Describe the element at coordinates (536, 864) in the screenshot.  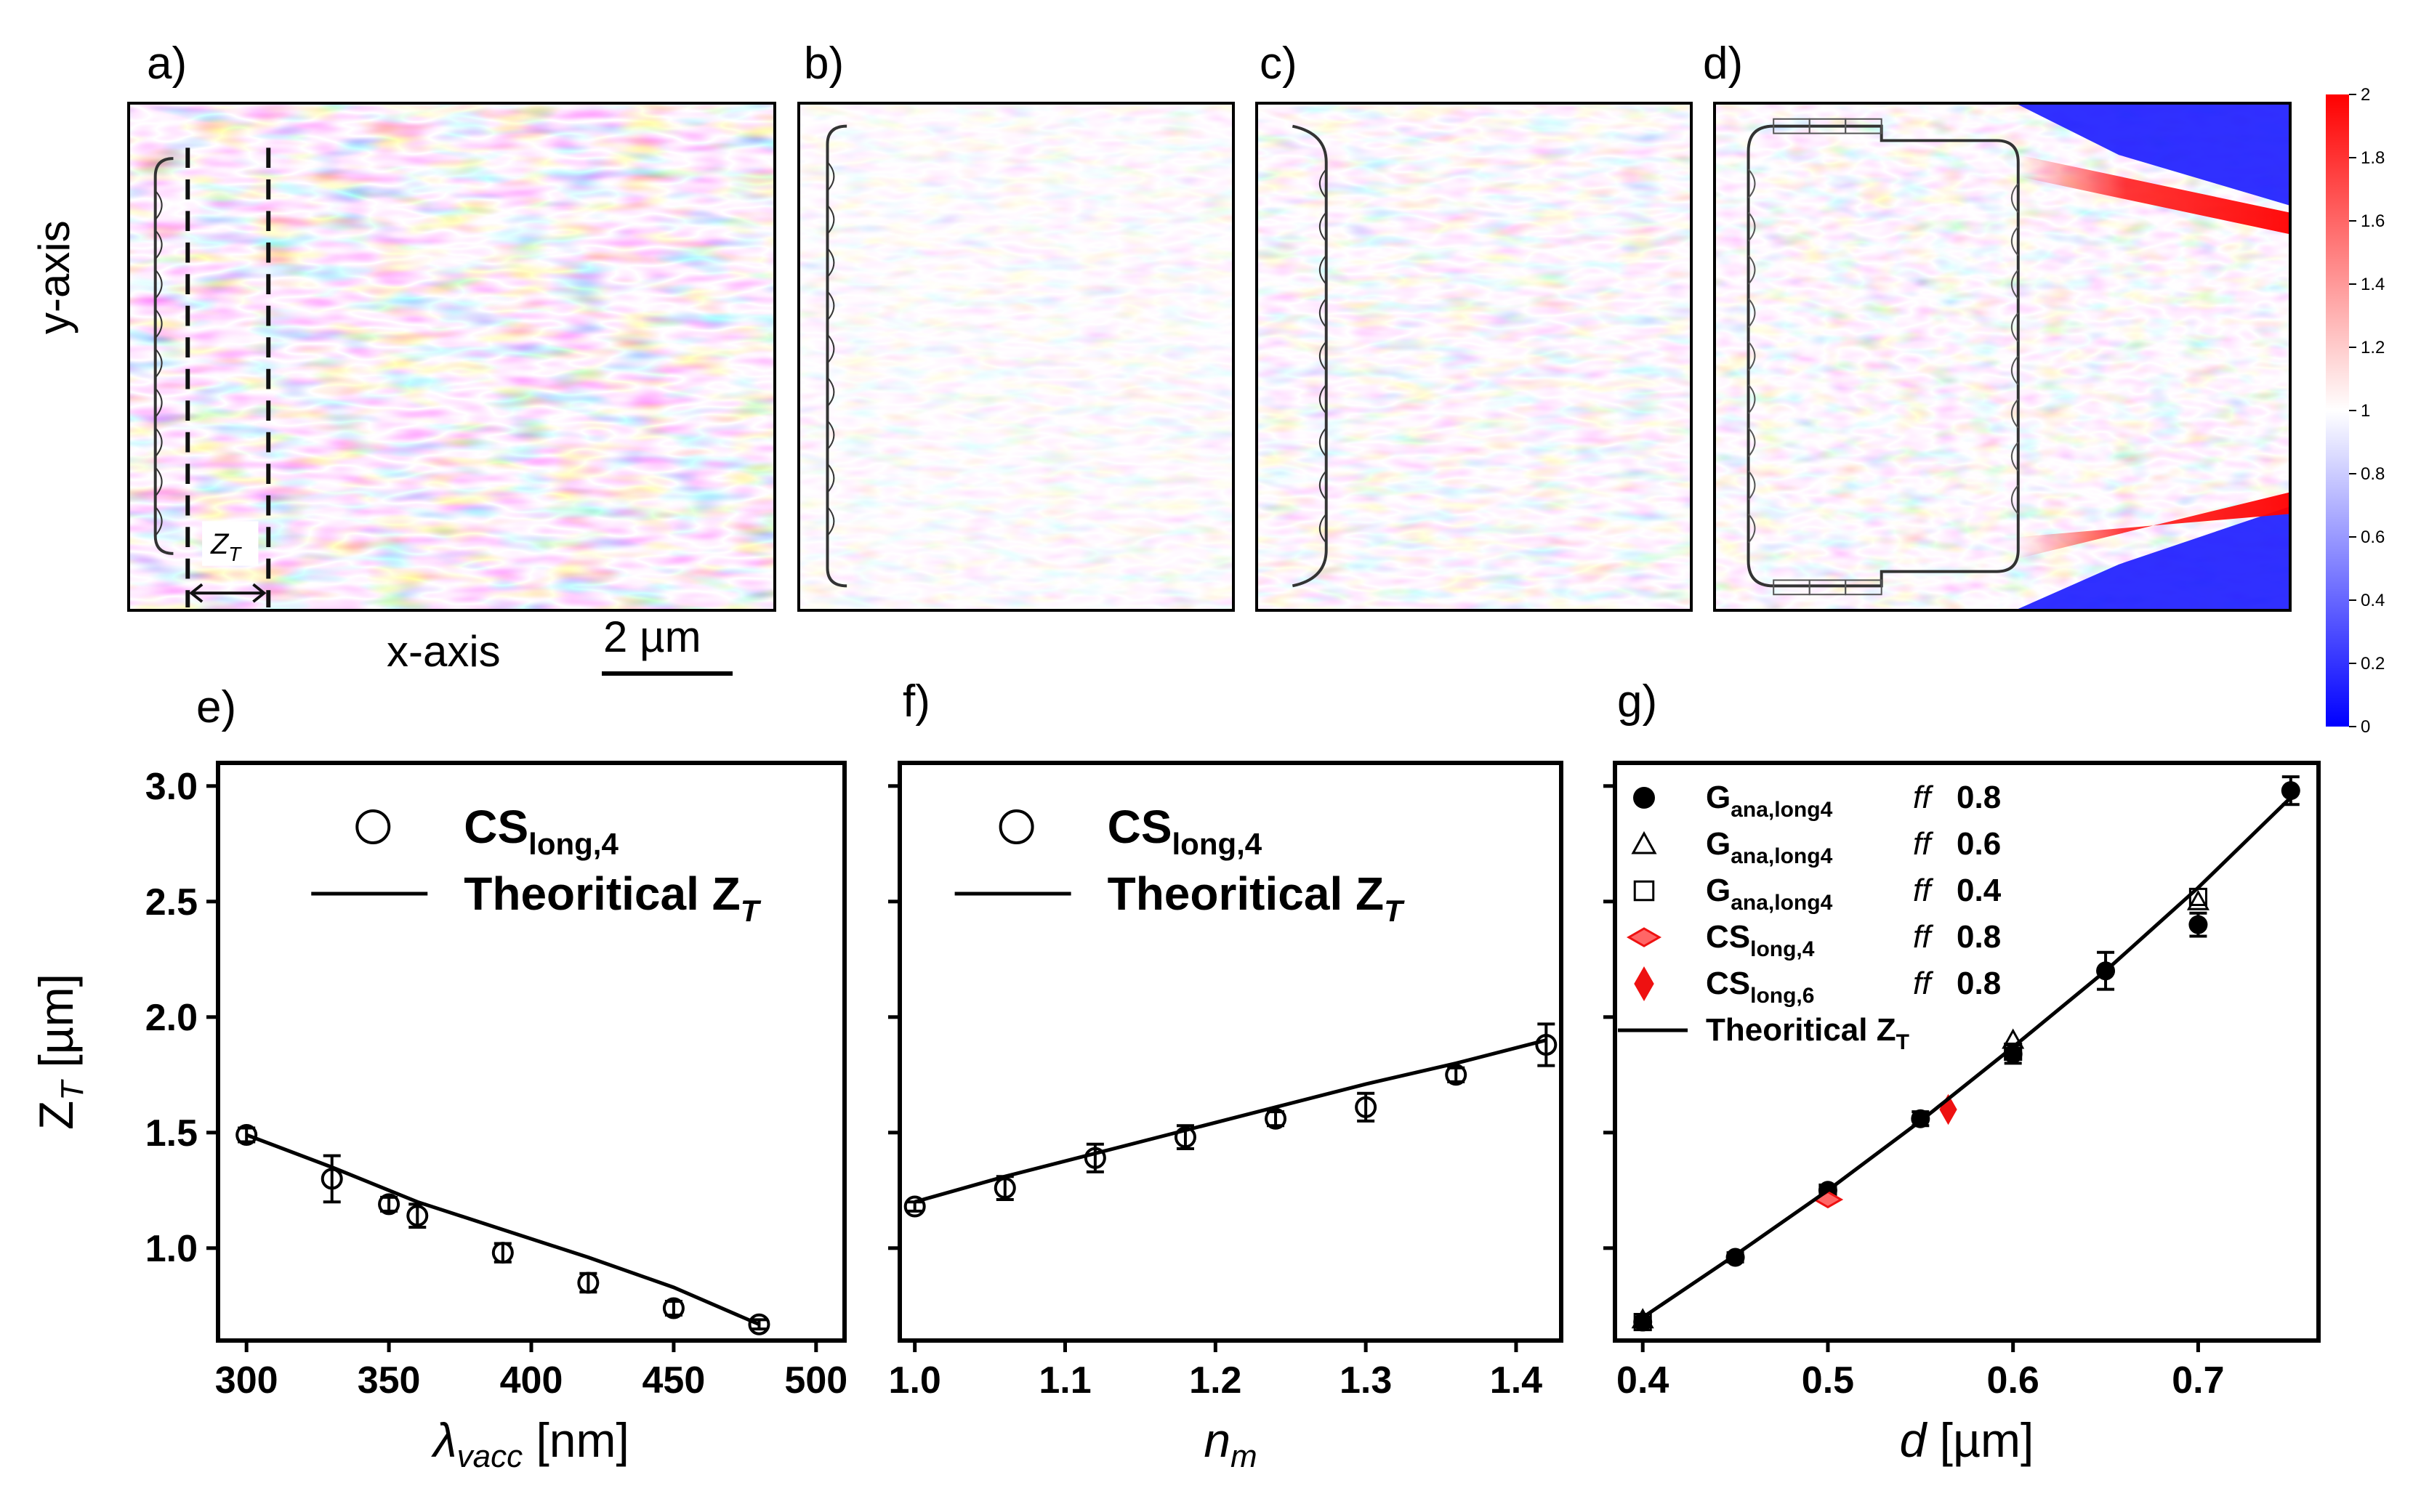
I see `legend-e: CSlong,4 Theoritical ZT` at that location.